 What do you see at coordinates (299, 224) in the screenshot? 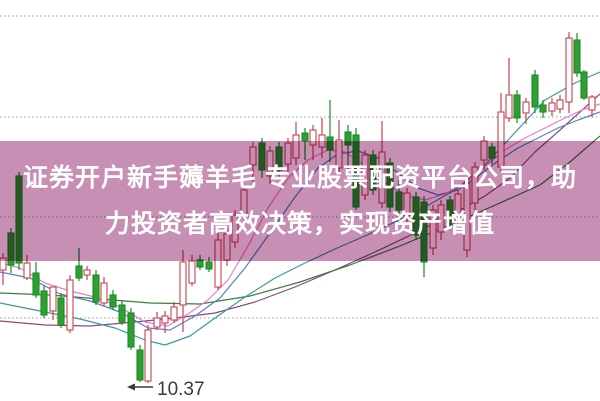
I see `promo-text-line-2: 力投资者高效决策，实现资产增值` at bounding box center [299, 224].